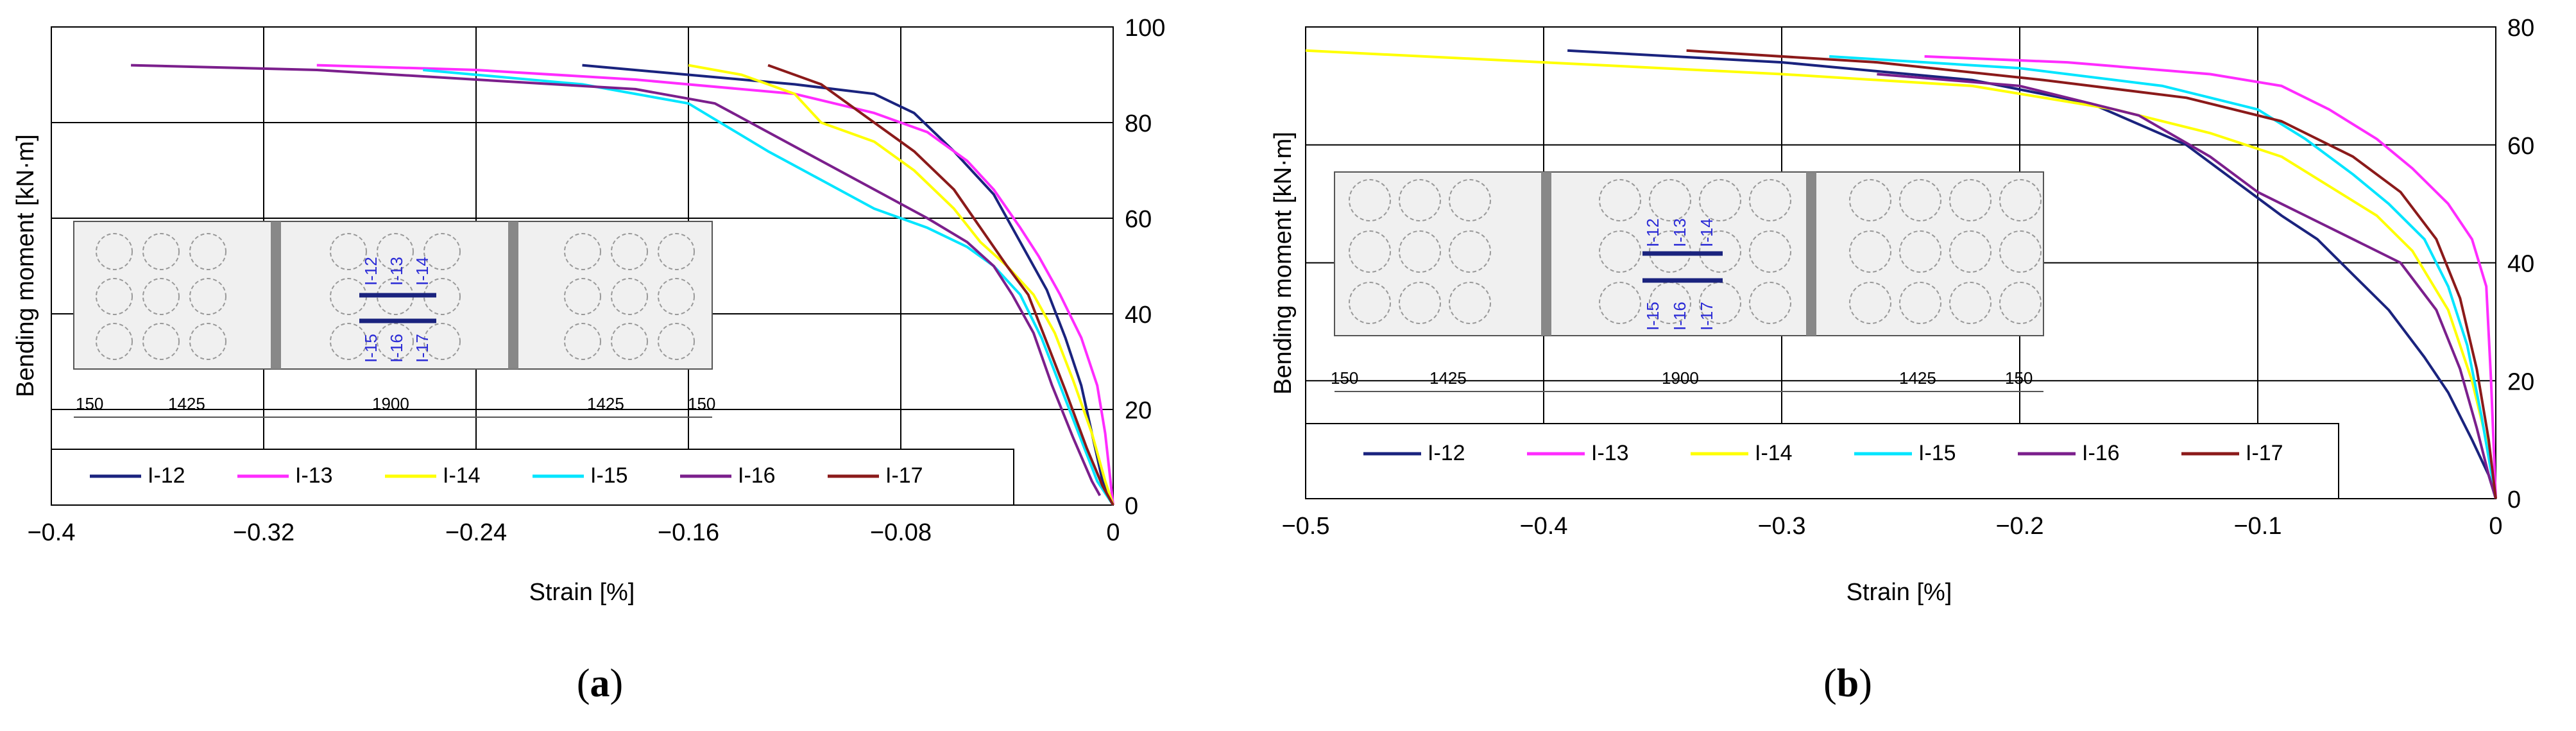 The height and width of the screenshot is (731, 2576). What do you see at coordinates (1138, 219) in the screenshot?
I see `y-tick-label: 60` at bounding box center [1138, 219].